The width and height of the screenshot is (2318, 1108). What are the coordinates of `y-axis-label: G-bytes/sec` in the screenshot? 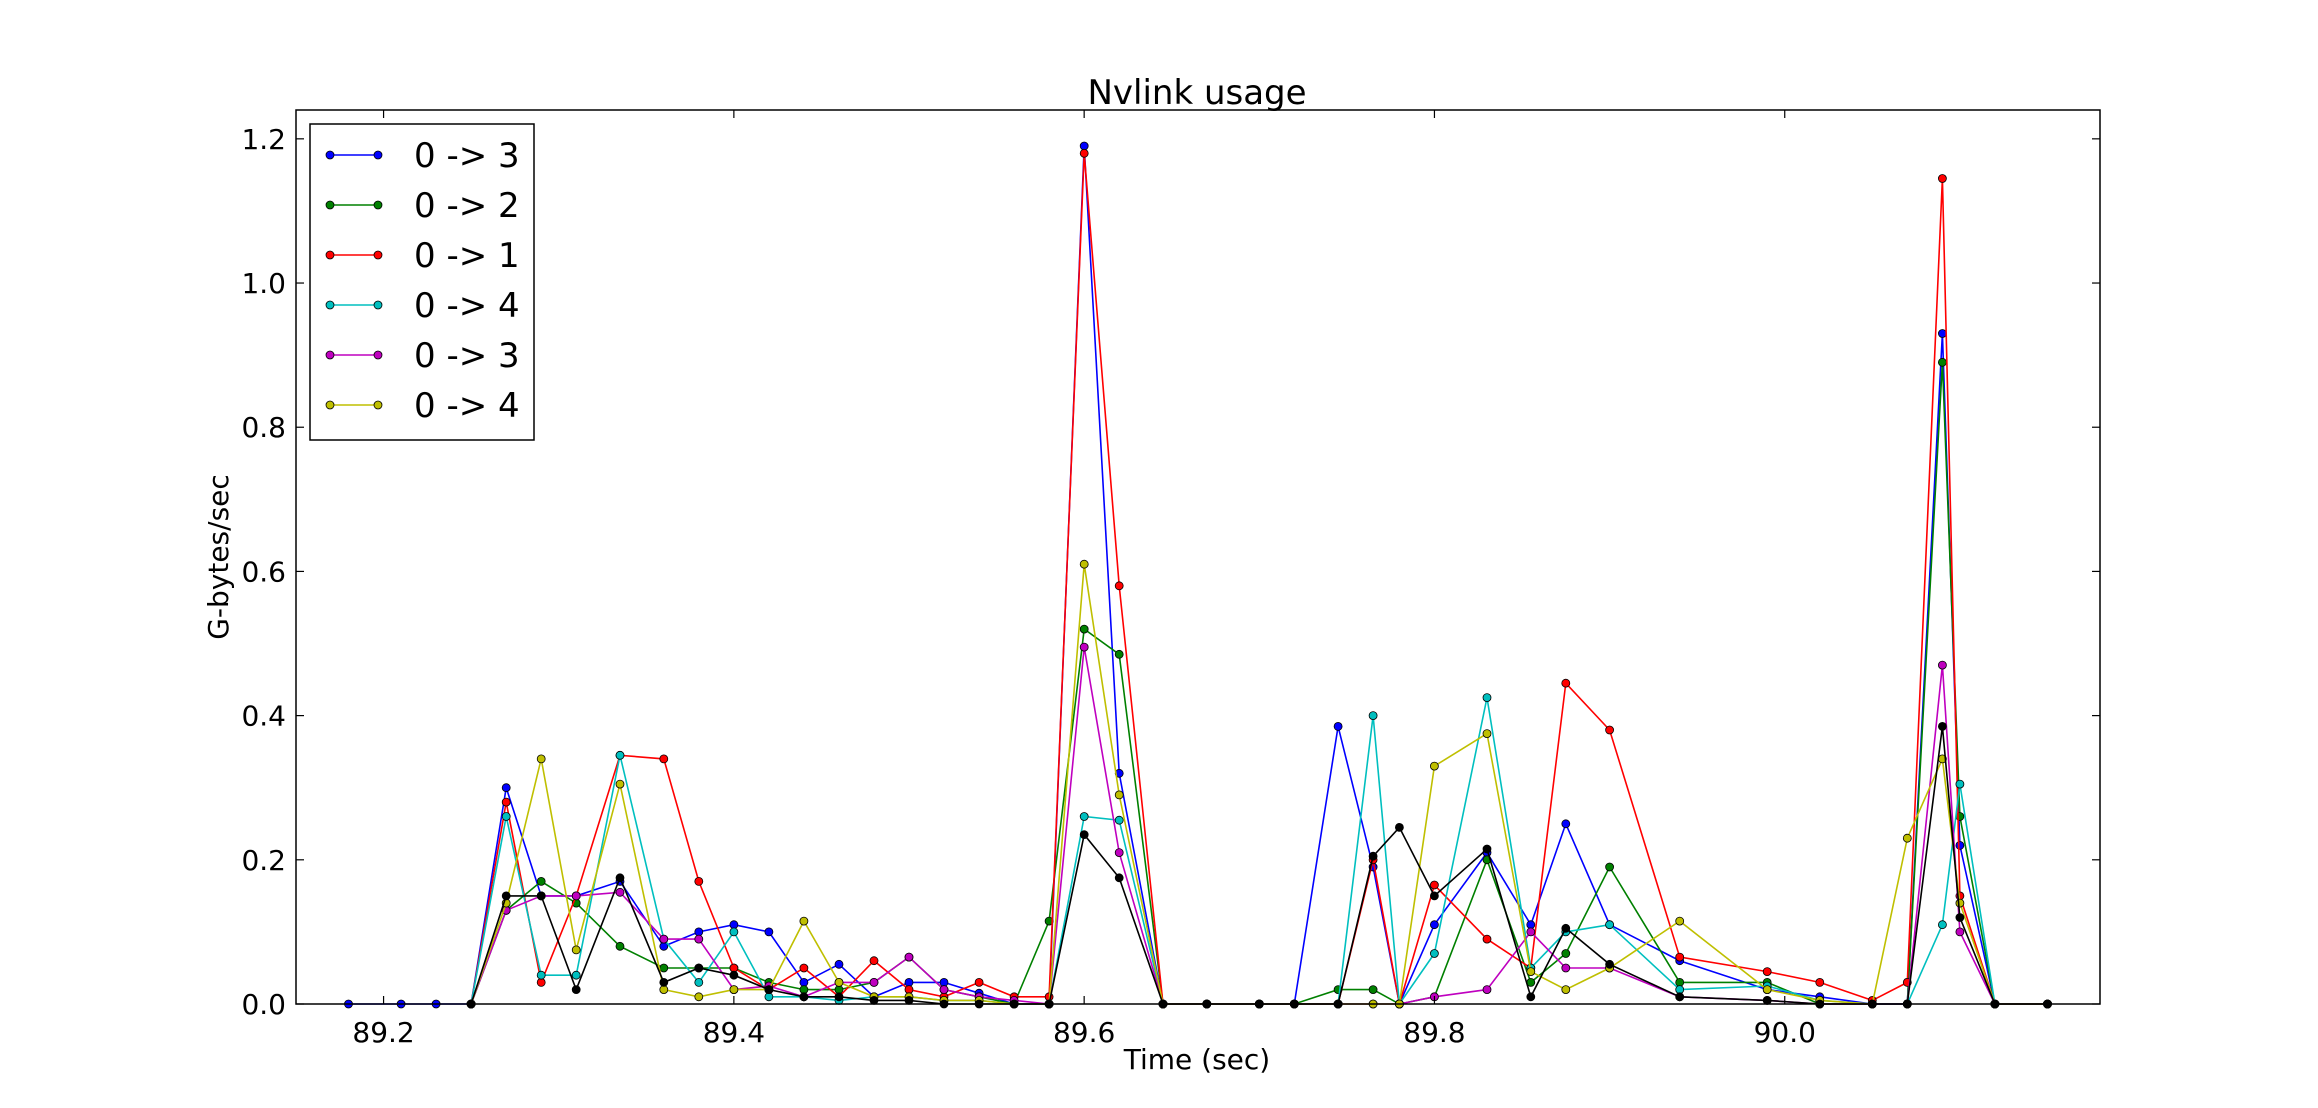 It's located at (218, 557).